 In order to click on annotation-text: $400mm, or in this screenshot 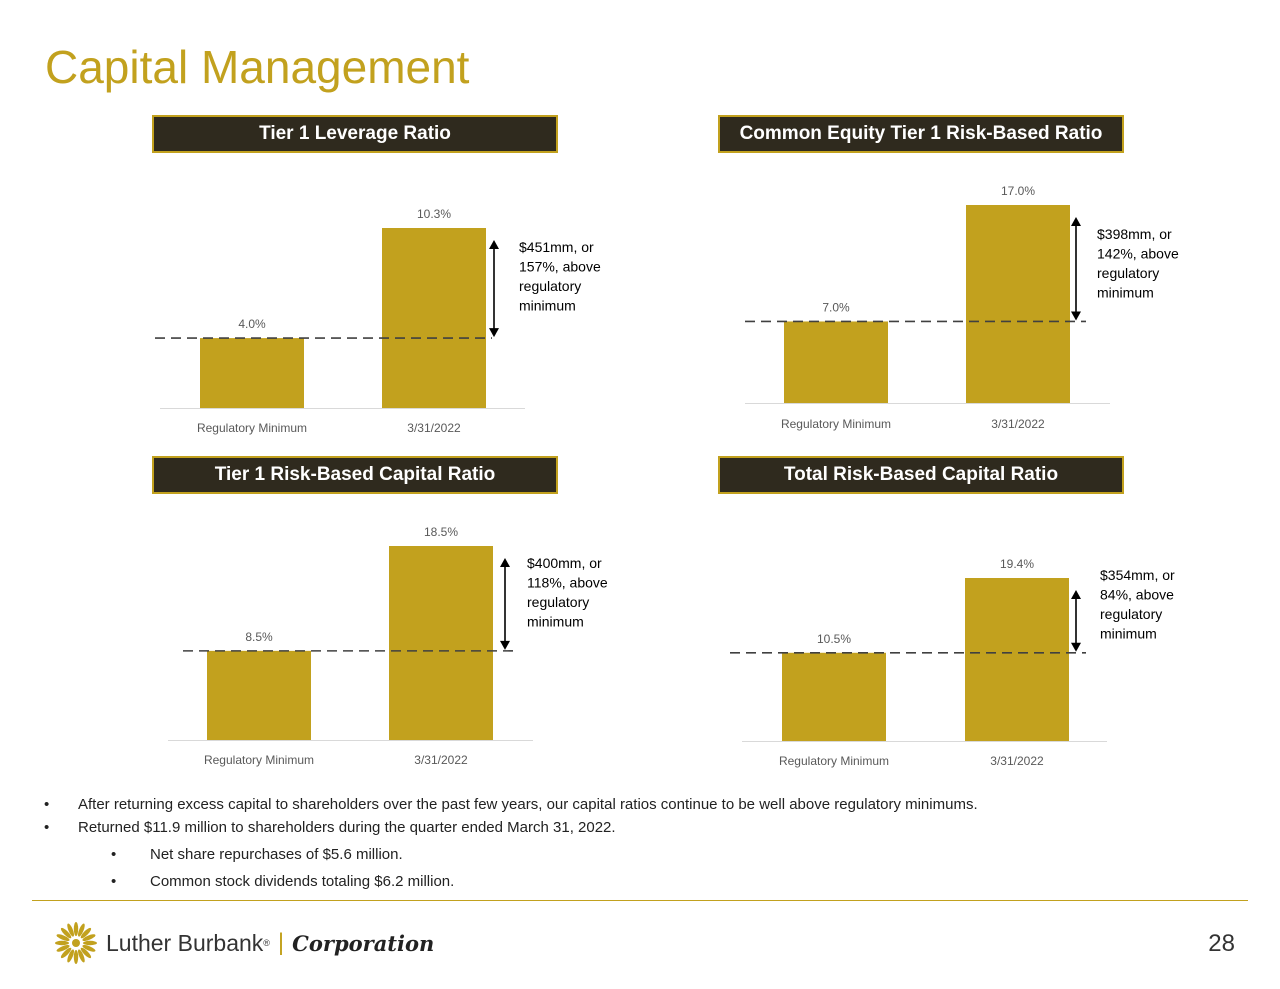, I will do `click(564, 563)`.